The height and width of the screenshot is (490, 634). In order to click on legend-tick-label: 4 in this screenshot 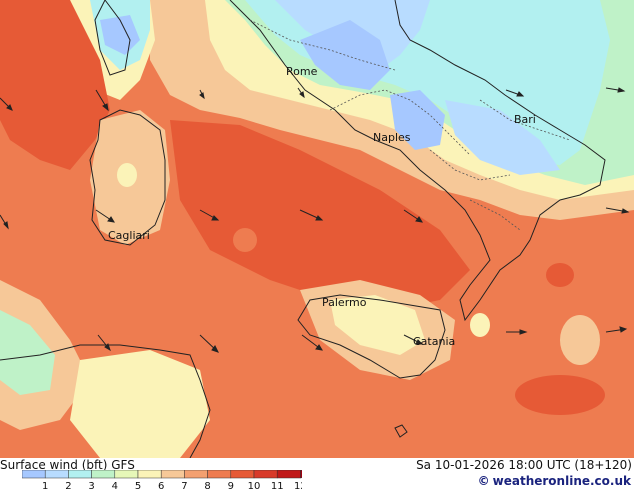, I will do `click(115, 485)`.